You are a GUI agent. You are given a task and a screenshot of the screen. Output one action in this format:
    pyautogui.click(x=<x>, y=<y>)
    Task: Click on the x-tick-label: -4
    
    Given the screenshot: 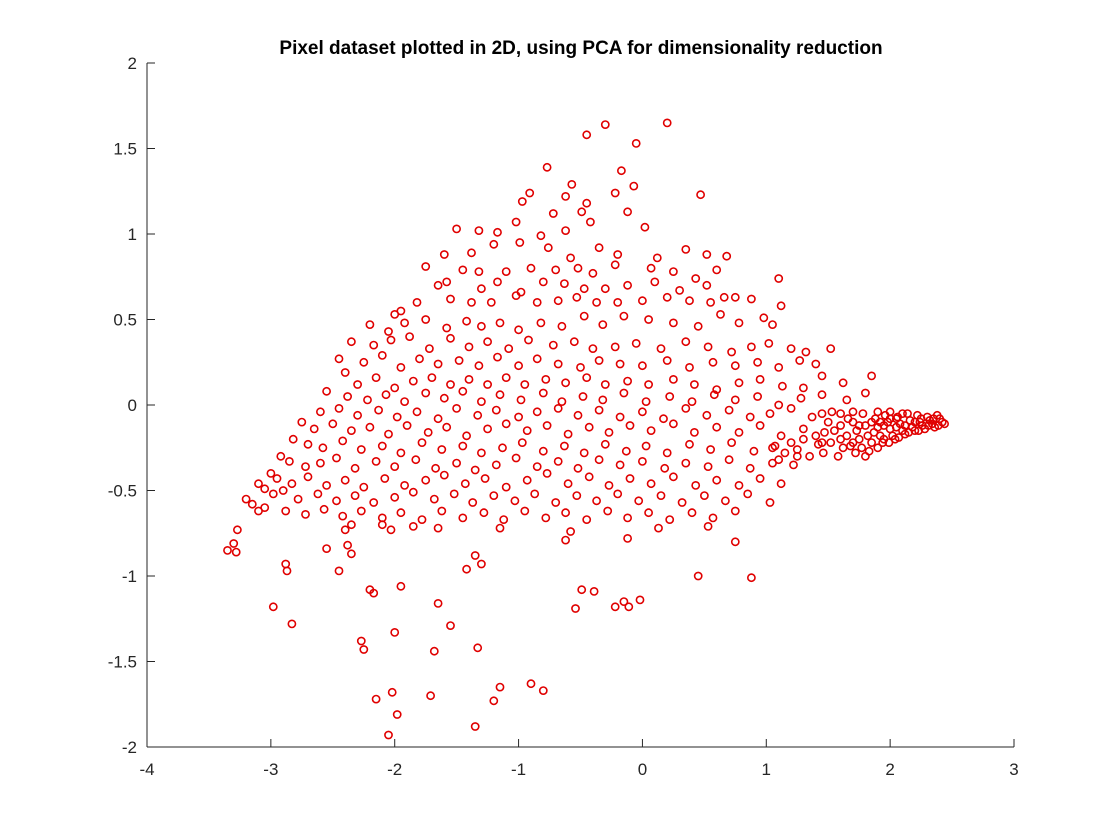 What is the action you would take?
    pyautogui.click(x=146, y=769)
    